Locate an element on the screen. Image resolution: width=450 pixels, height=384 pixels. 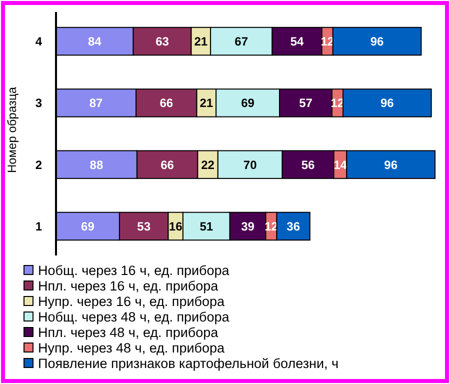
data-label: 67 is located at coordinates (241, 41).